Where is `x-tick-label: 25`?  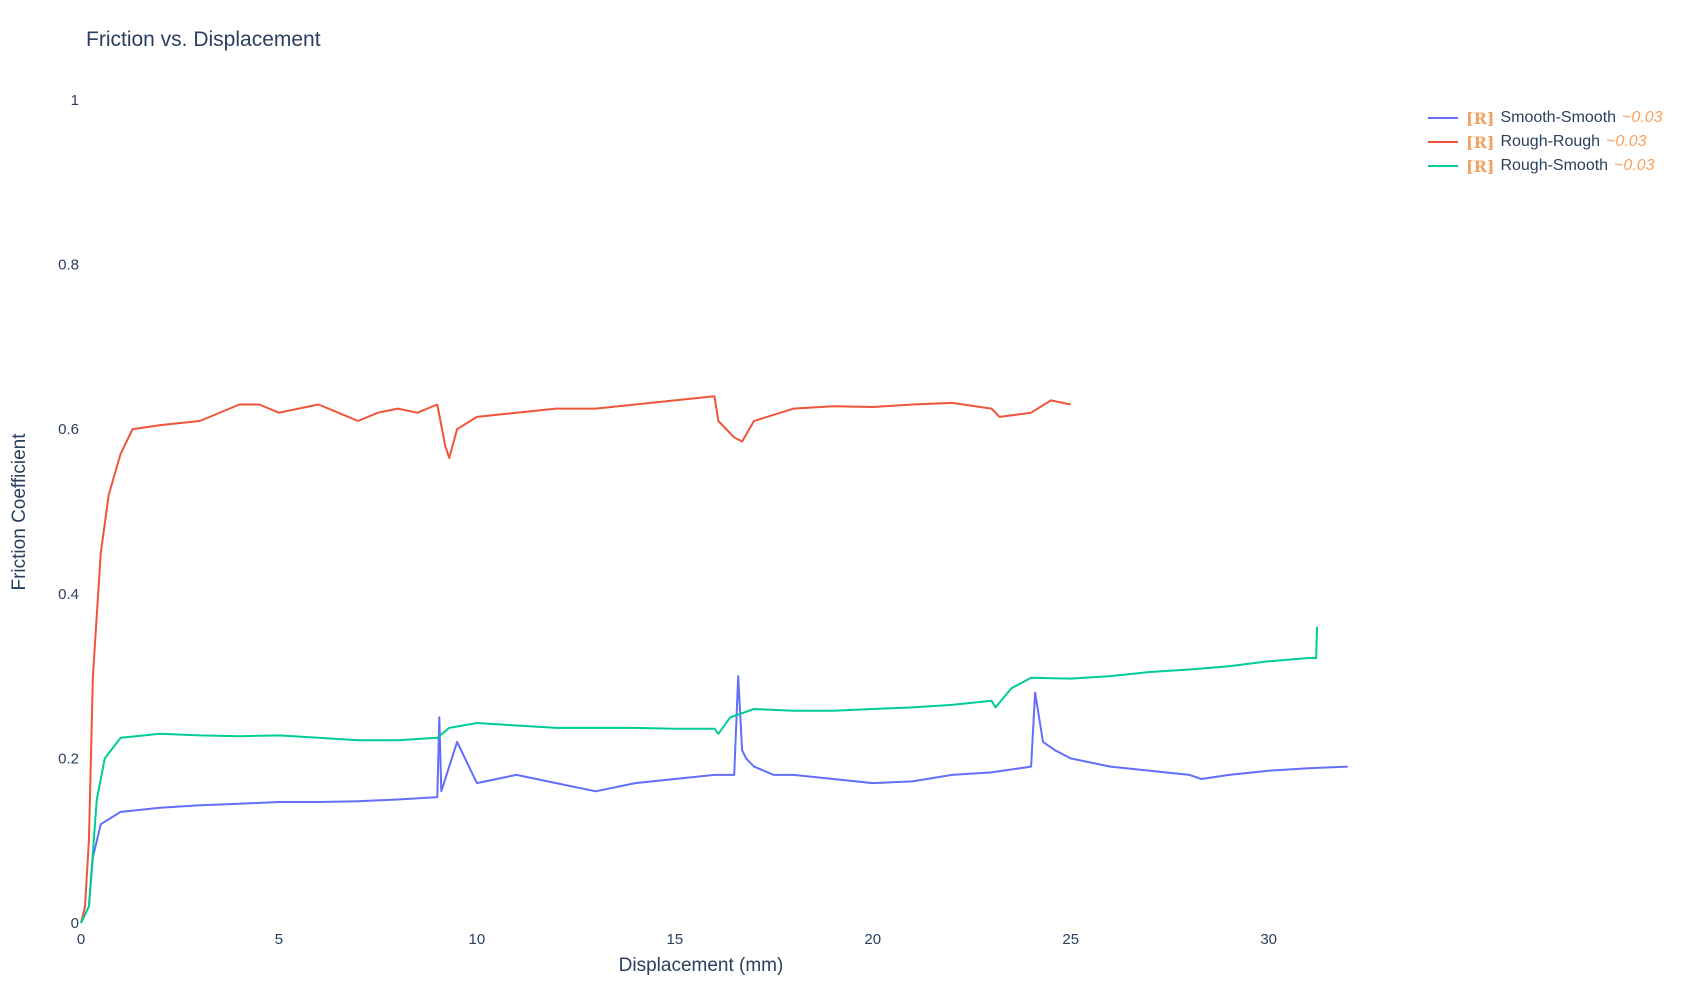
x-tick-label: 25 is located at coordinates (1070, 939).